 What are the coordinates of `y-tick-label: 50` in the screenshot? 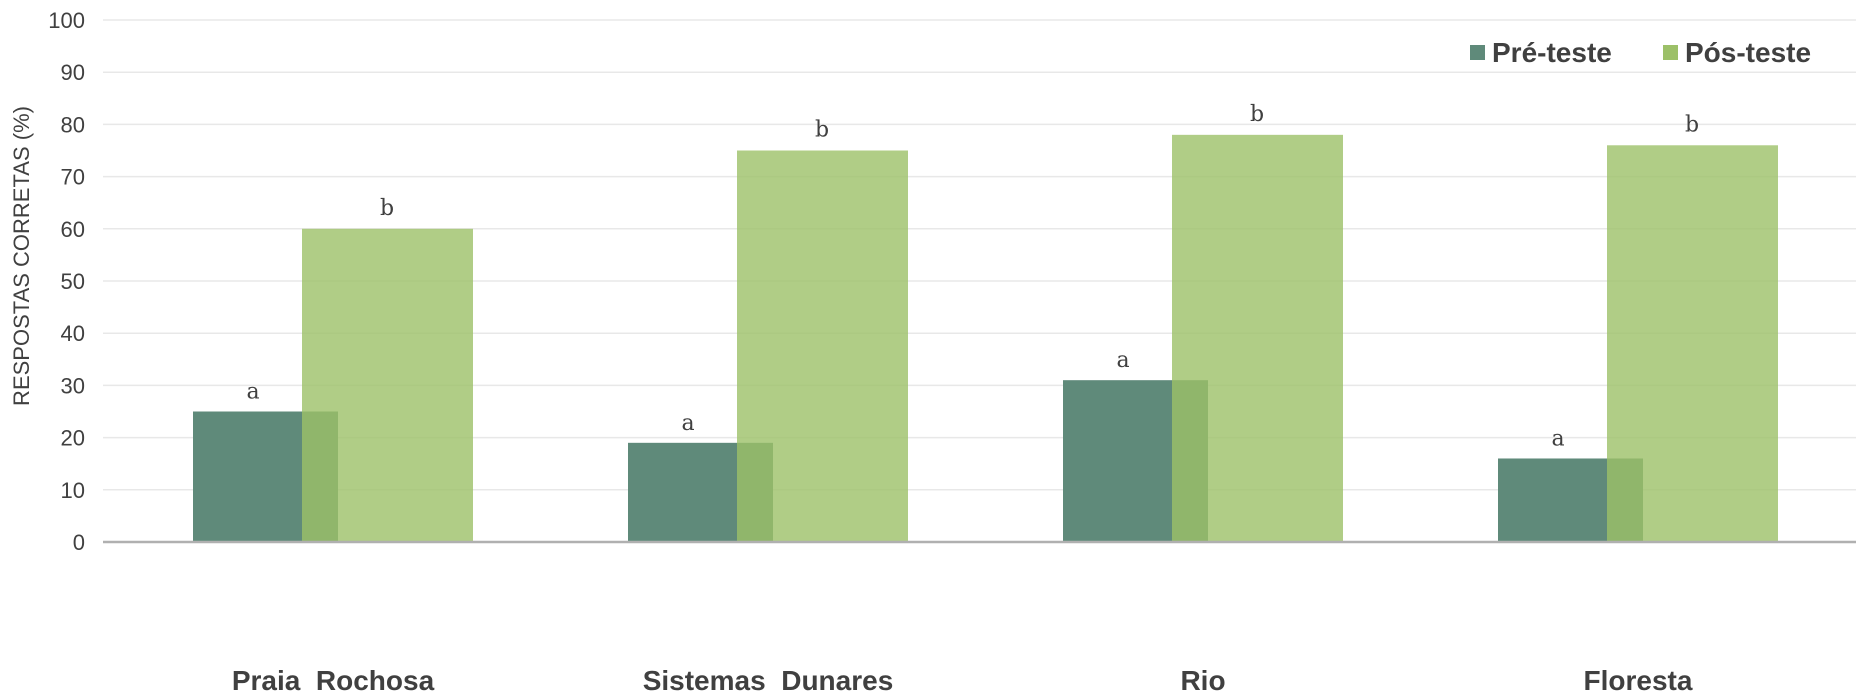 It's located at (73, 281).